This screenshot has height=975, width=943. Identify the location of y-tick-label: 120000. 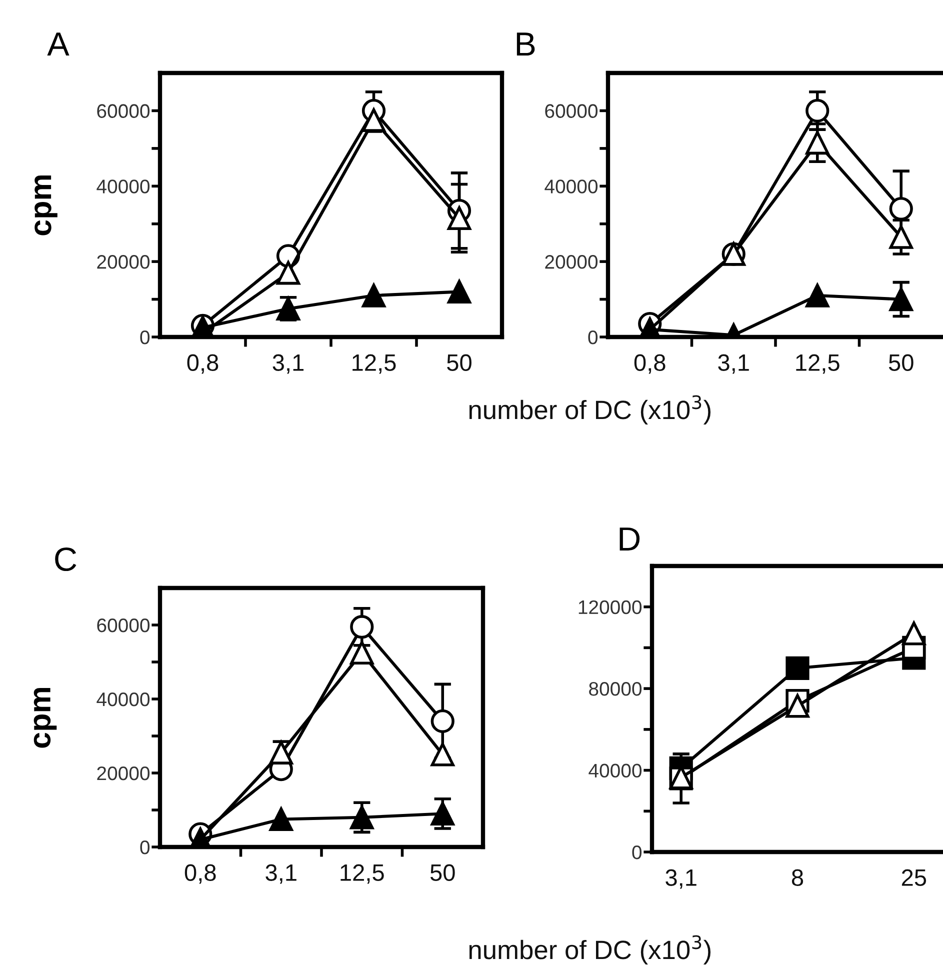
(610, 607).